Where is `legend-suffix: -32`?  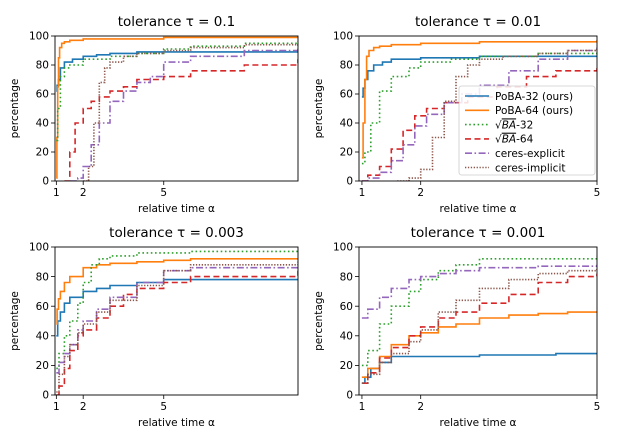
legend-suffix: -32 is located at coordinates (524, 125).